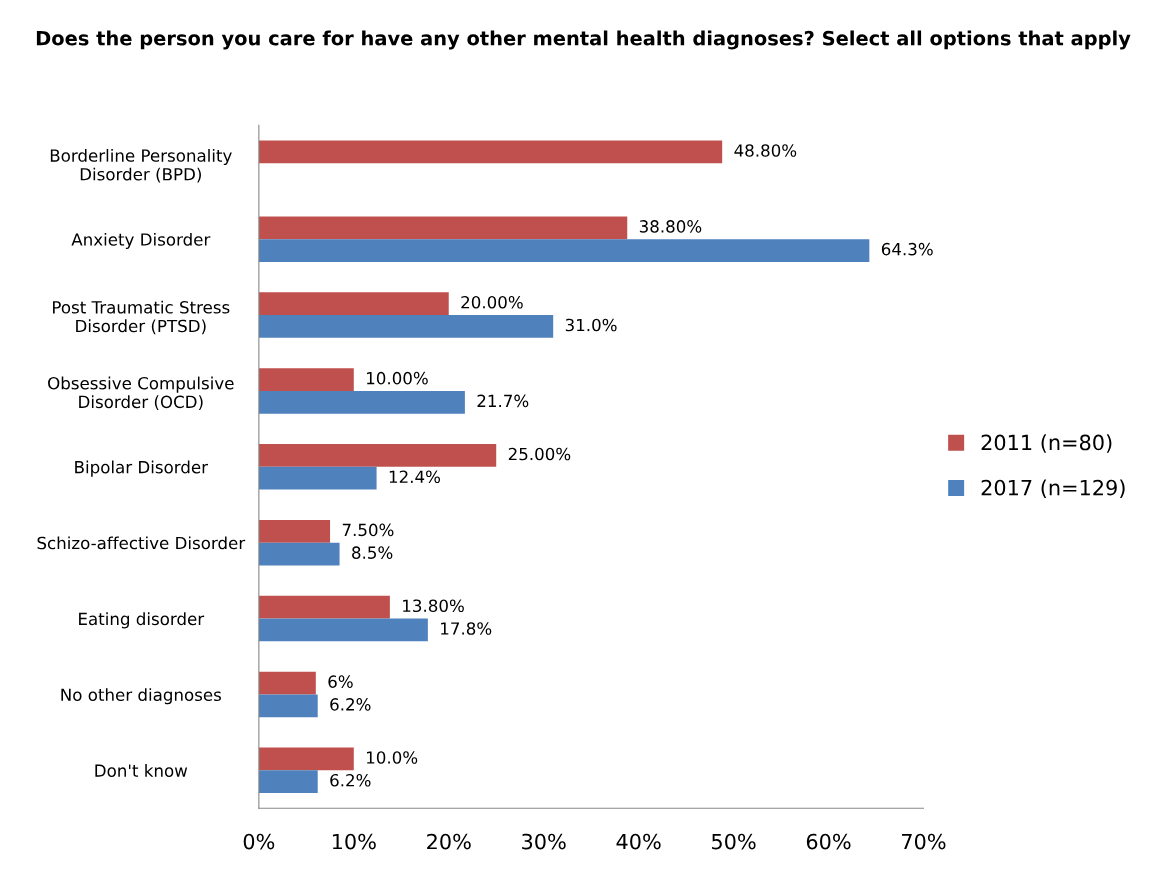 The image size is (1166, 871). Describe the element at coordinates (397, 378) in the screenshot. I see `data-label: 10.00%` at that location.